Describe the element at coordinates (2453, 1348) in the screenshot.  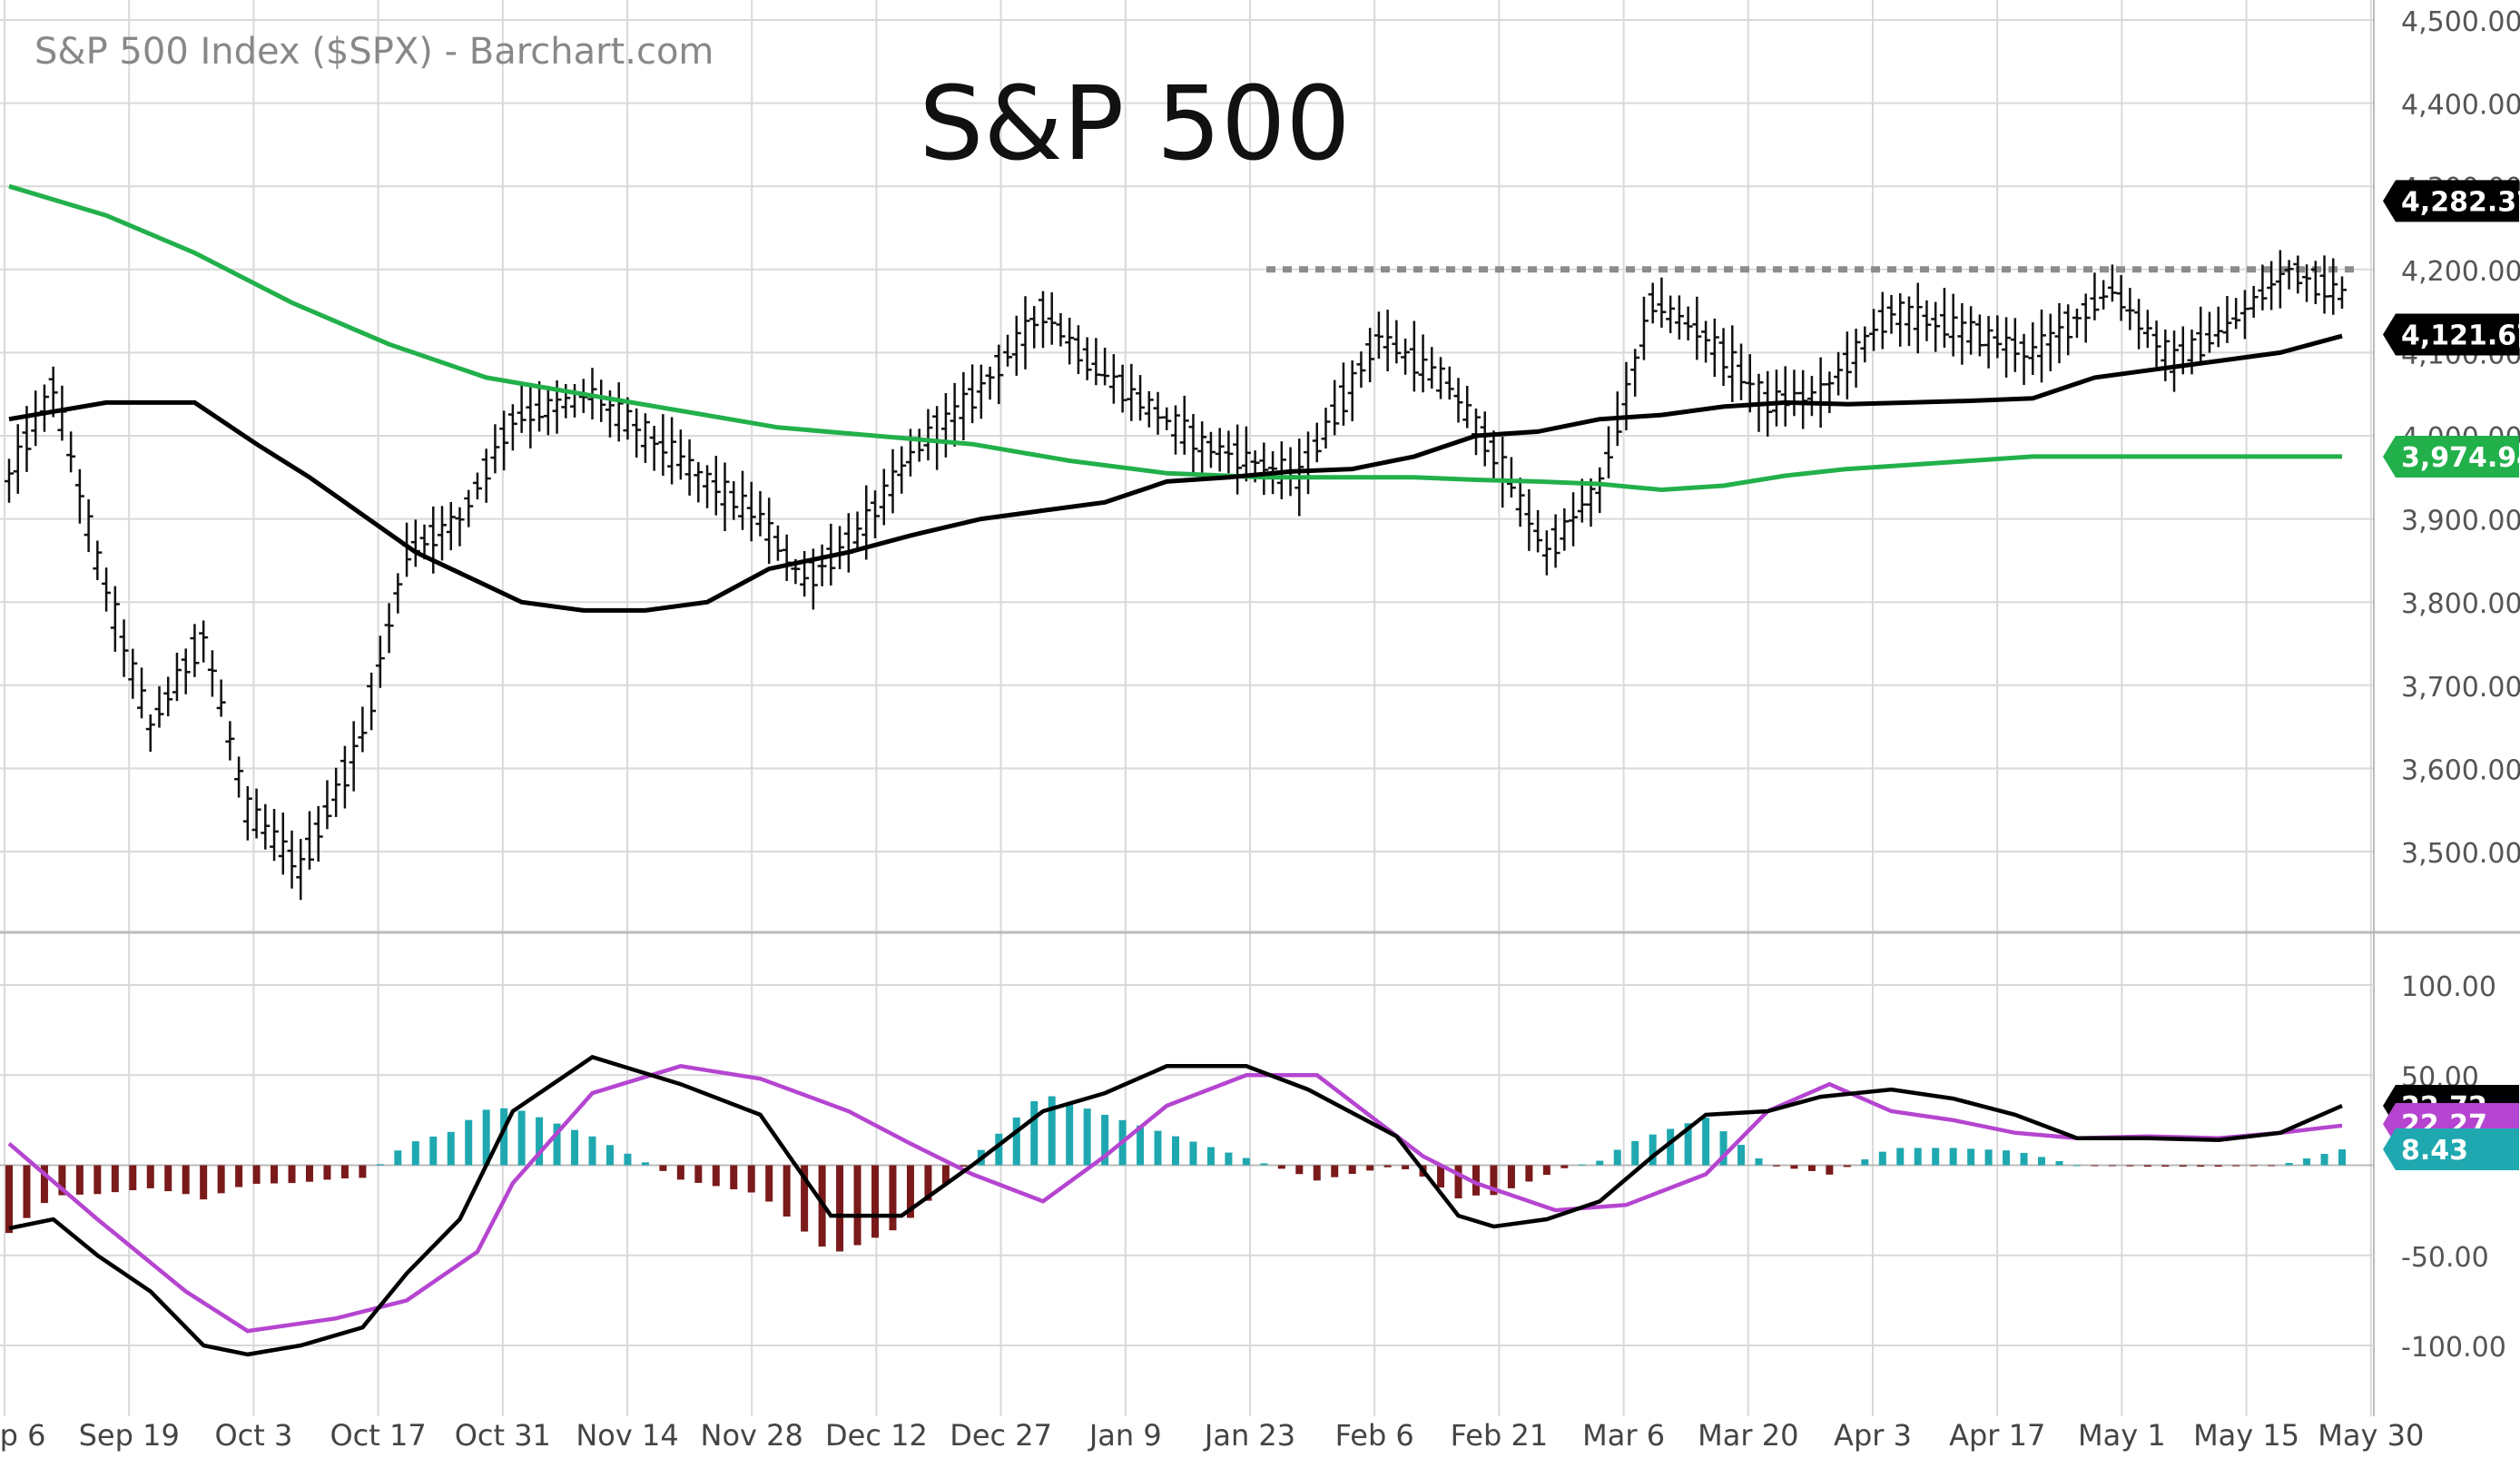
I see `macd-y-tick-label: -100.00` at that location.